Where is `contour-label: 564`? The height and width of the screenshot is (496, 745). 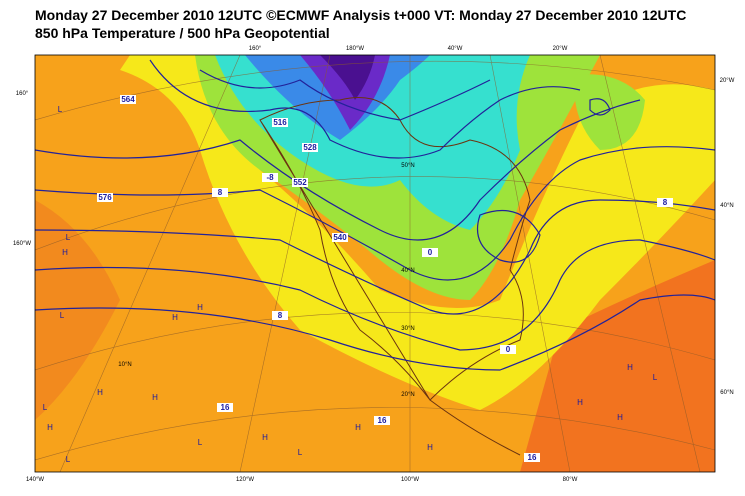 contour-label: 564 is located at coordinates (128, 99).